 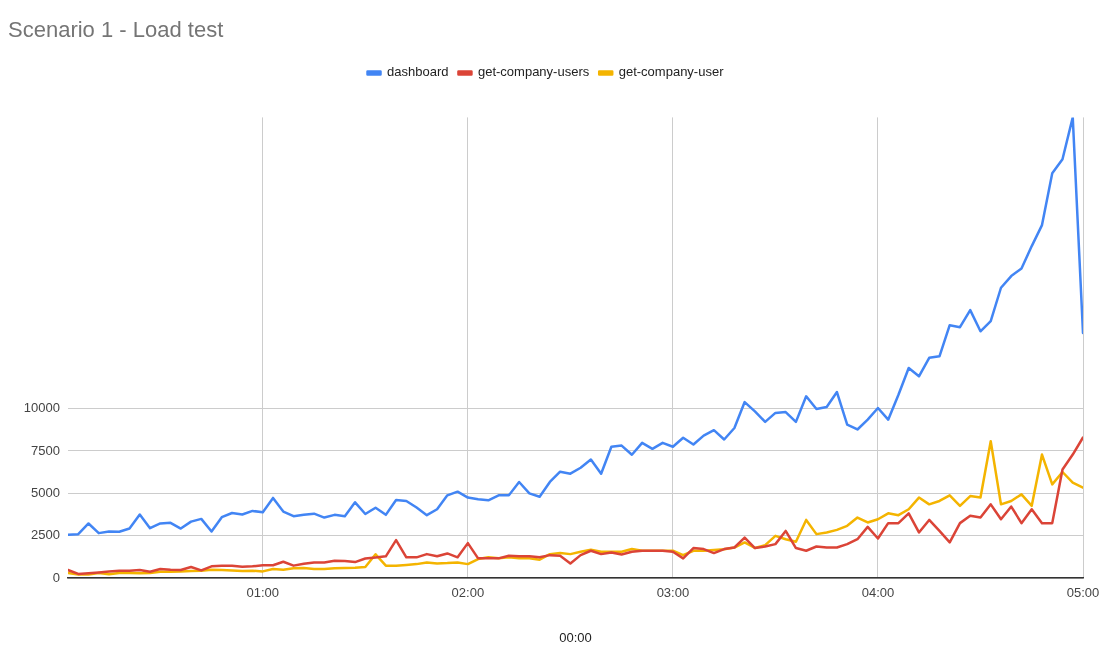 What do you see at coordinates (468, 593) in the screenshot?
I see `x-tick-label: 02:00` at bounding box center [468, 593].